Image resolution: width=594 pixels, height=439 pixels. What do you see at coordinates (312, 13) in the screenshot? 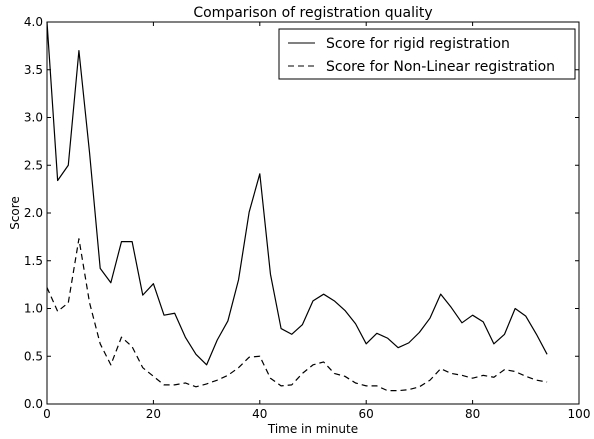
I see `chart-title: Comparison of registration quality` at bounding box center [312, 13].